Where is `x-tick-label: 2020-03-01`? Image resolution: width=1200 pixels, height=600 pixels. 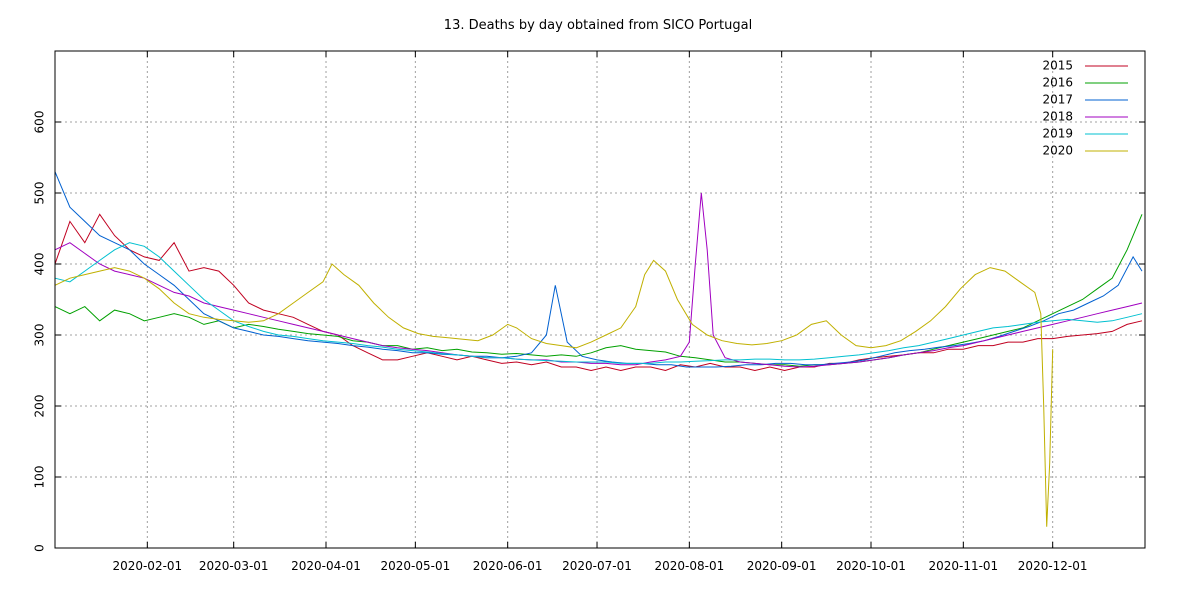
x-tick-label: 2020-03-01 is located at coordinates (234, 566).